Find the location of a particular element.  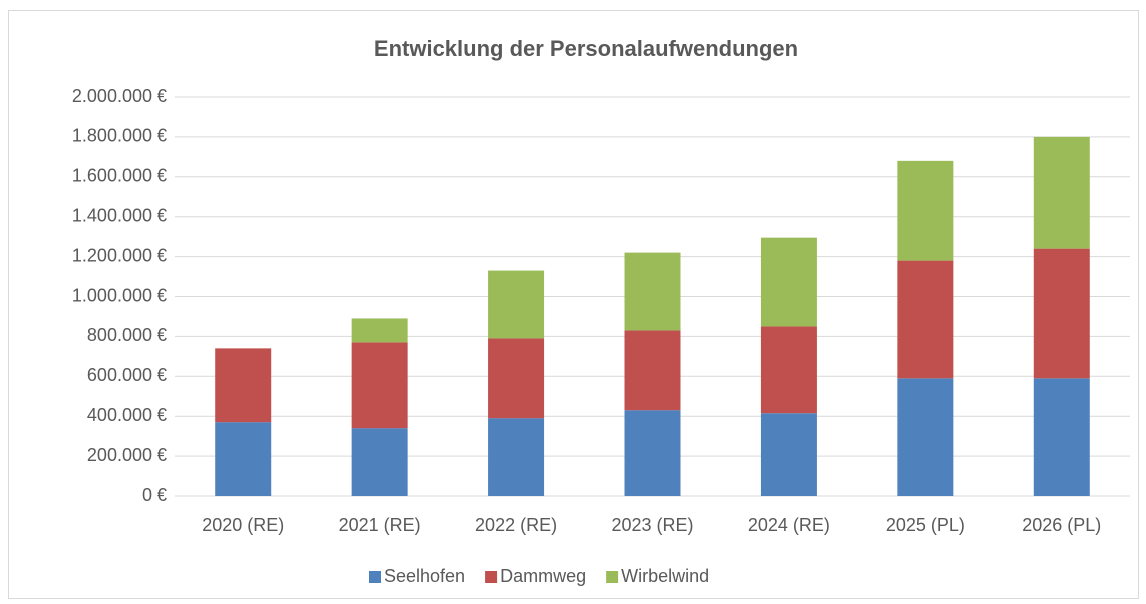

legend-label: Wirbelwind is located at coordinates (665, 576).